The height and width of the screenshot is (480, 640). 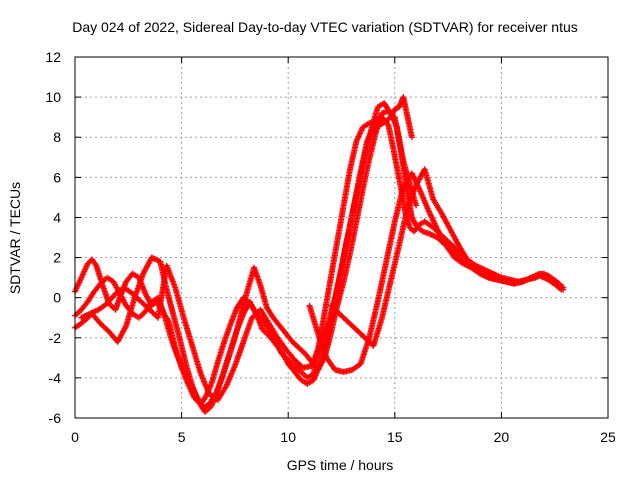 I want to click on x-axis-label: GPS time / hours, so click(x=340, y=465).